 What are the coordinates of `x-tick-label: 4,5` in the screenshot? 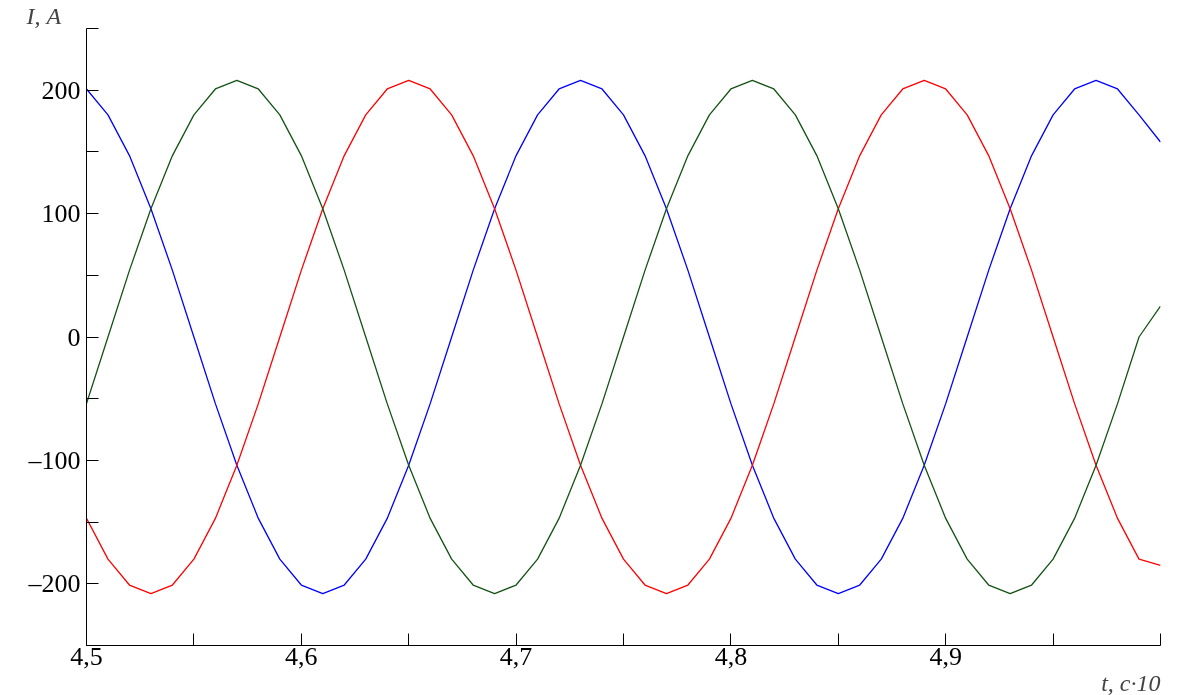 It's located at (86, 656).